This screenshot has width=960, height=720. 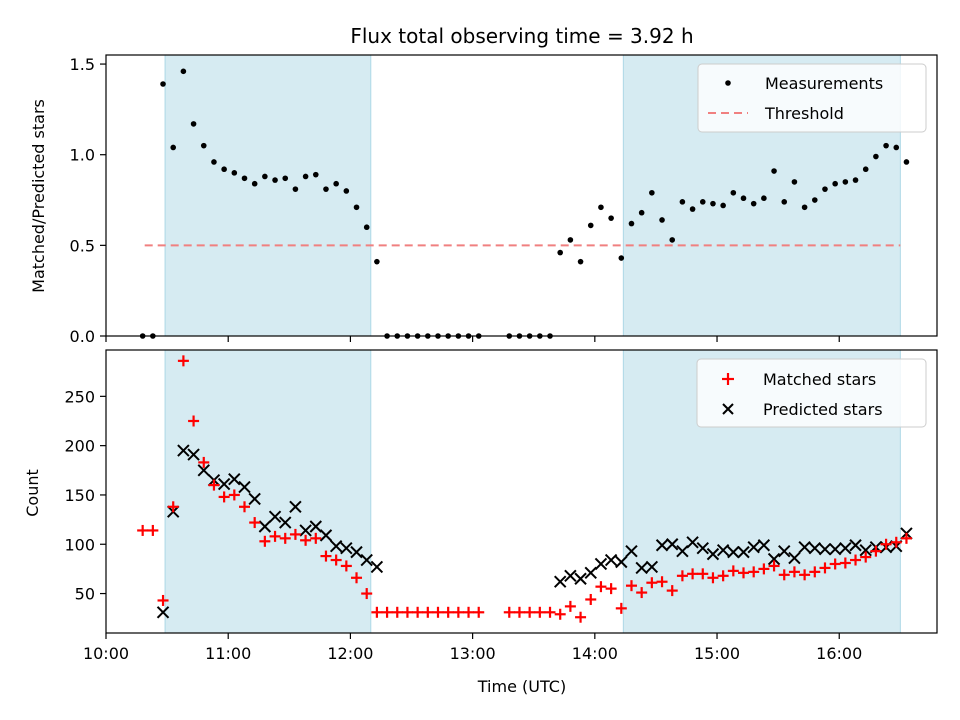 What do you see at coordinates (472, 648) in the screenshot?
I see `bottom-x-ticks: 10:00 11:00 12:00 13:00 14:00 15:00 16:00` at bounding box center [472, 648].